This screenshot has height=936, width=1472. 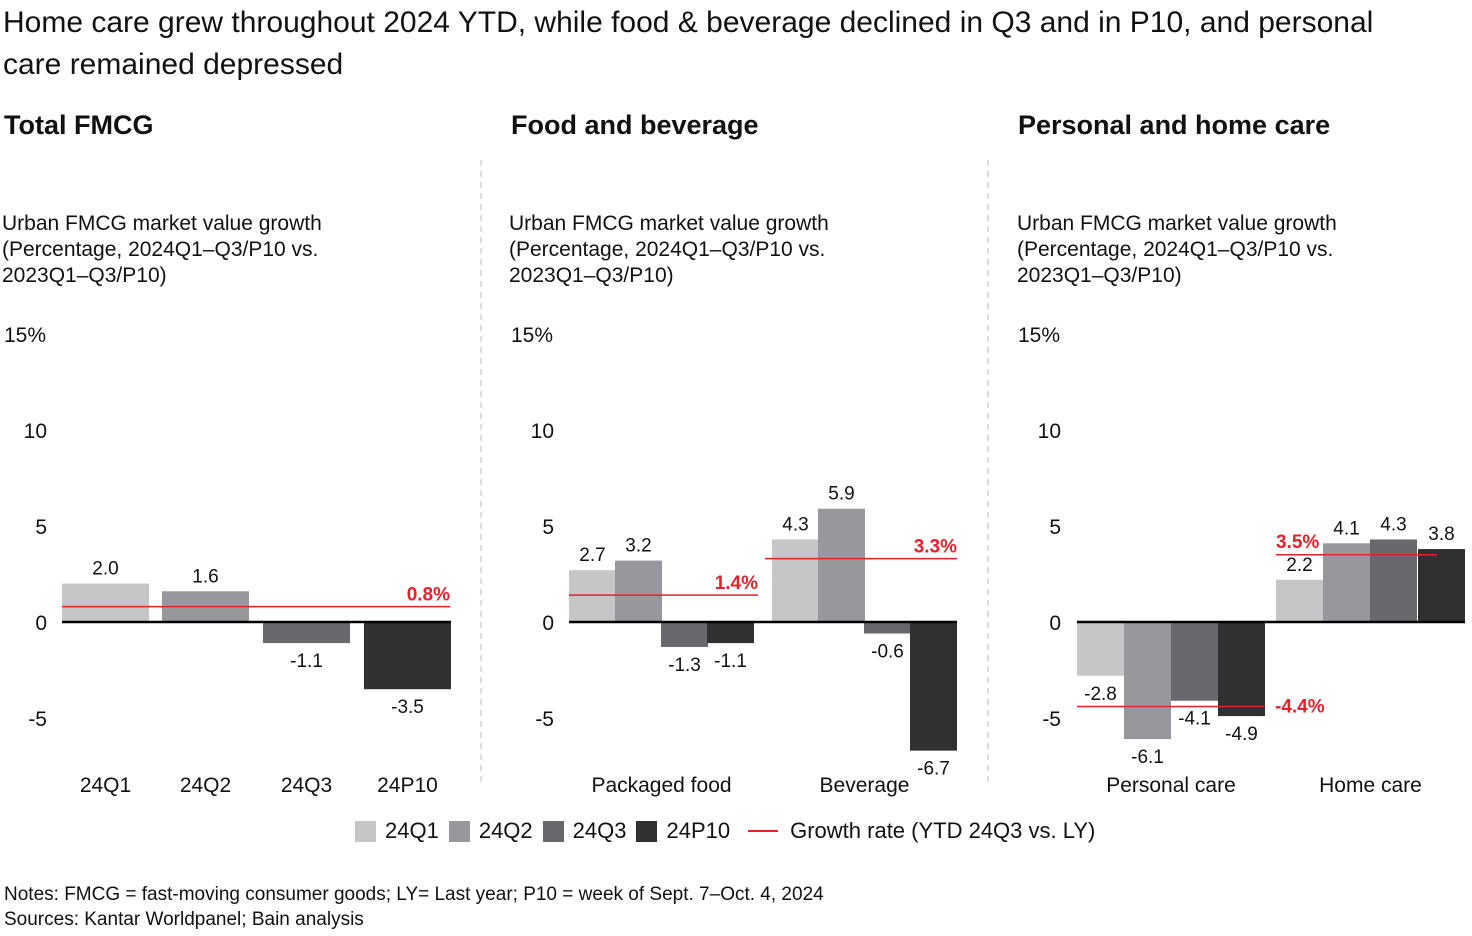 What do you see at coordinates (887, 652) in the screenshot?
I see `data-label: -0.6` at bounding box center [887, 652].